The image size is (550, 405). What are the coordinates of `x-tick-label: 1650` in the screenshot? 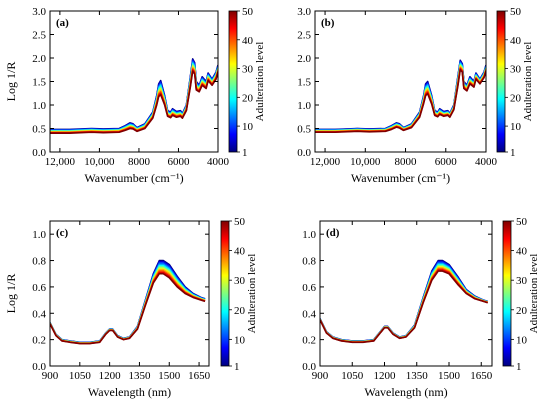 It's located at (199, 376).